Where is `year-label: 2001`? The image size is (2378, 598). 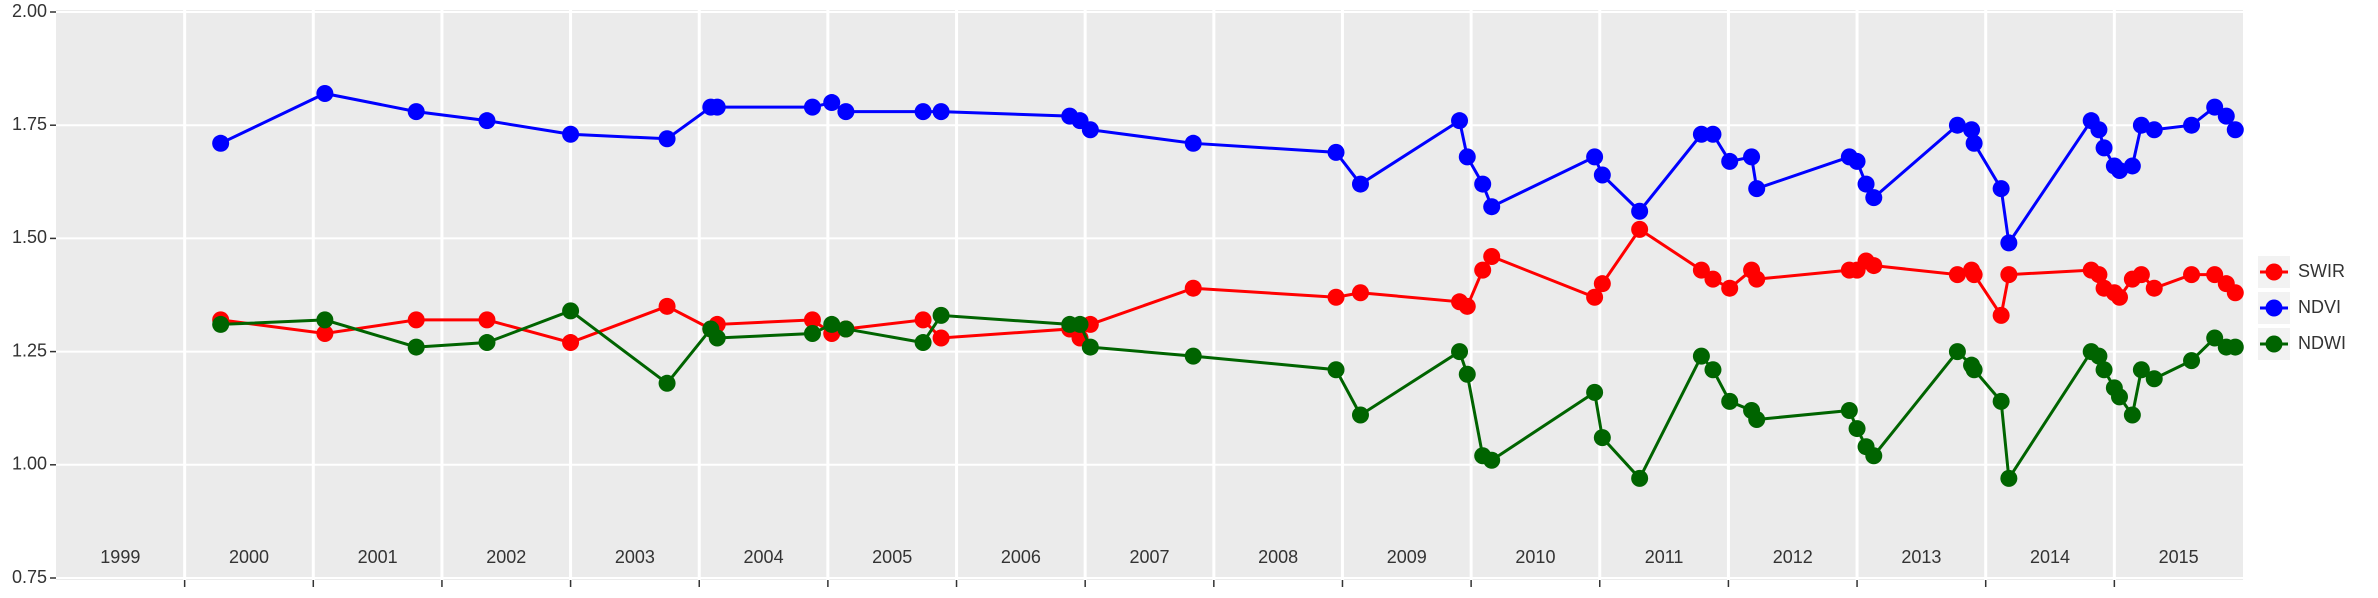
year-label: 2001 is located at coordinates (378, 557).